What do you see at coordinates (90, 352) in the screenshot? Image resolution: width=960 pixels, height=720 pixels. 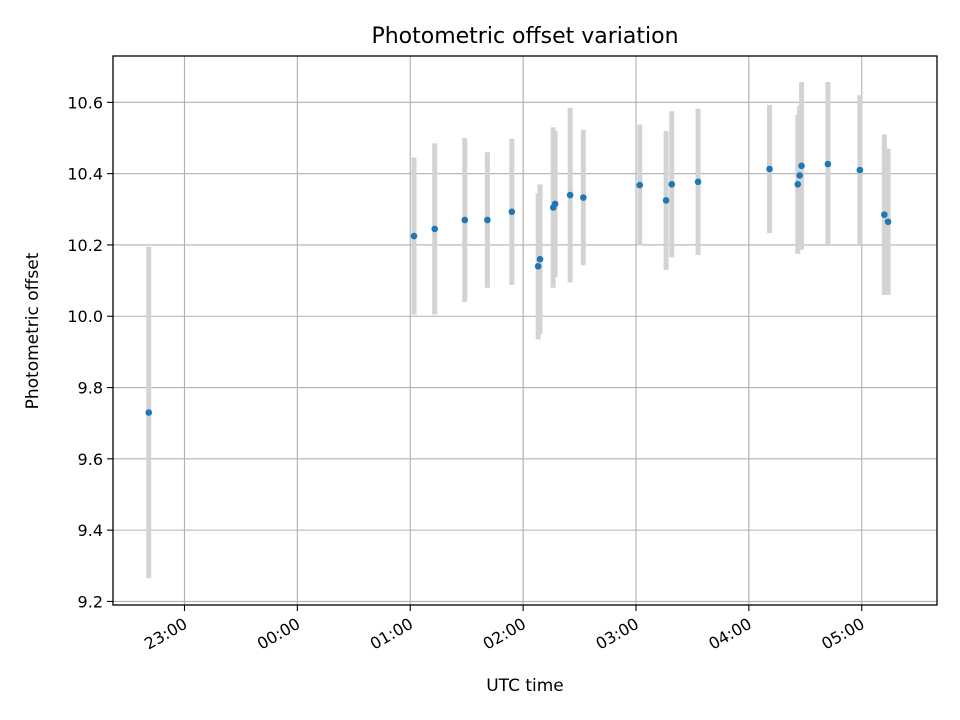 I see `y-axis-ticks: 9.2 9.4 9.6 9.8 10.0 10.2 10.4 10.6` at bounding box center [90, 352].